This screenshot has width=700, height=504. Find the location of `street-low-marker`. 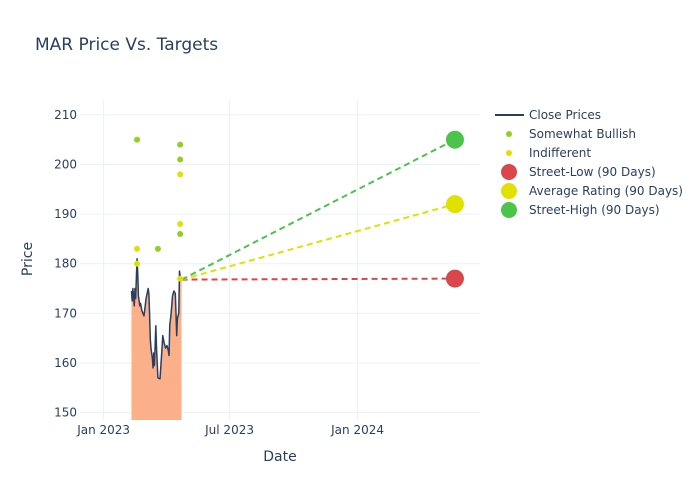

street-low-marker is located at coordinates (454, 278).